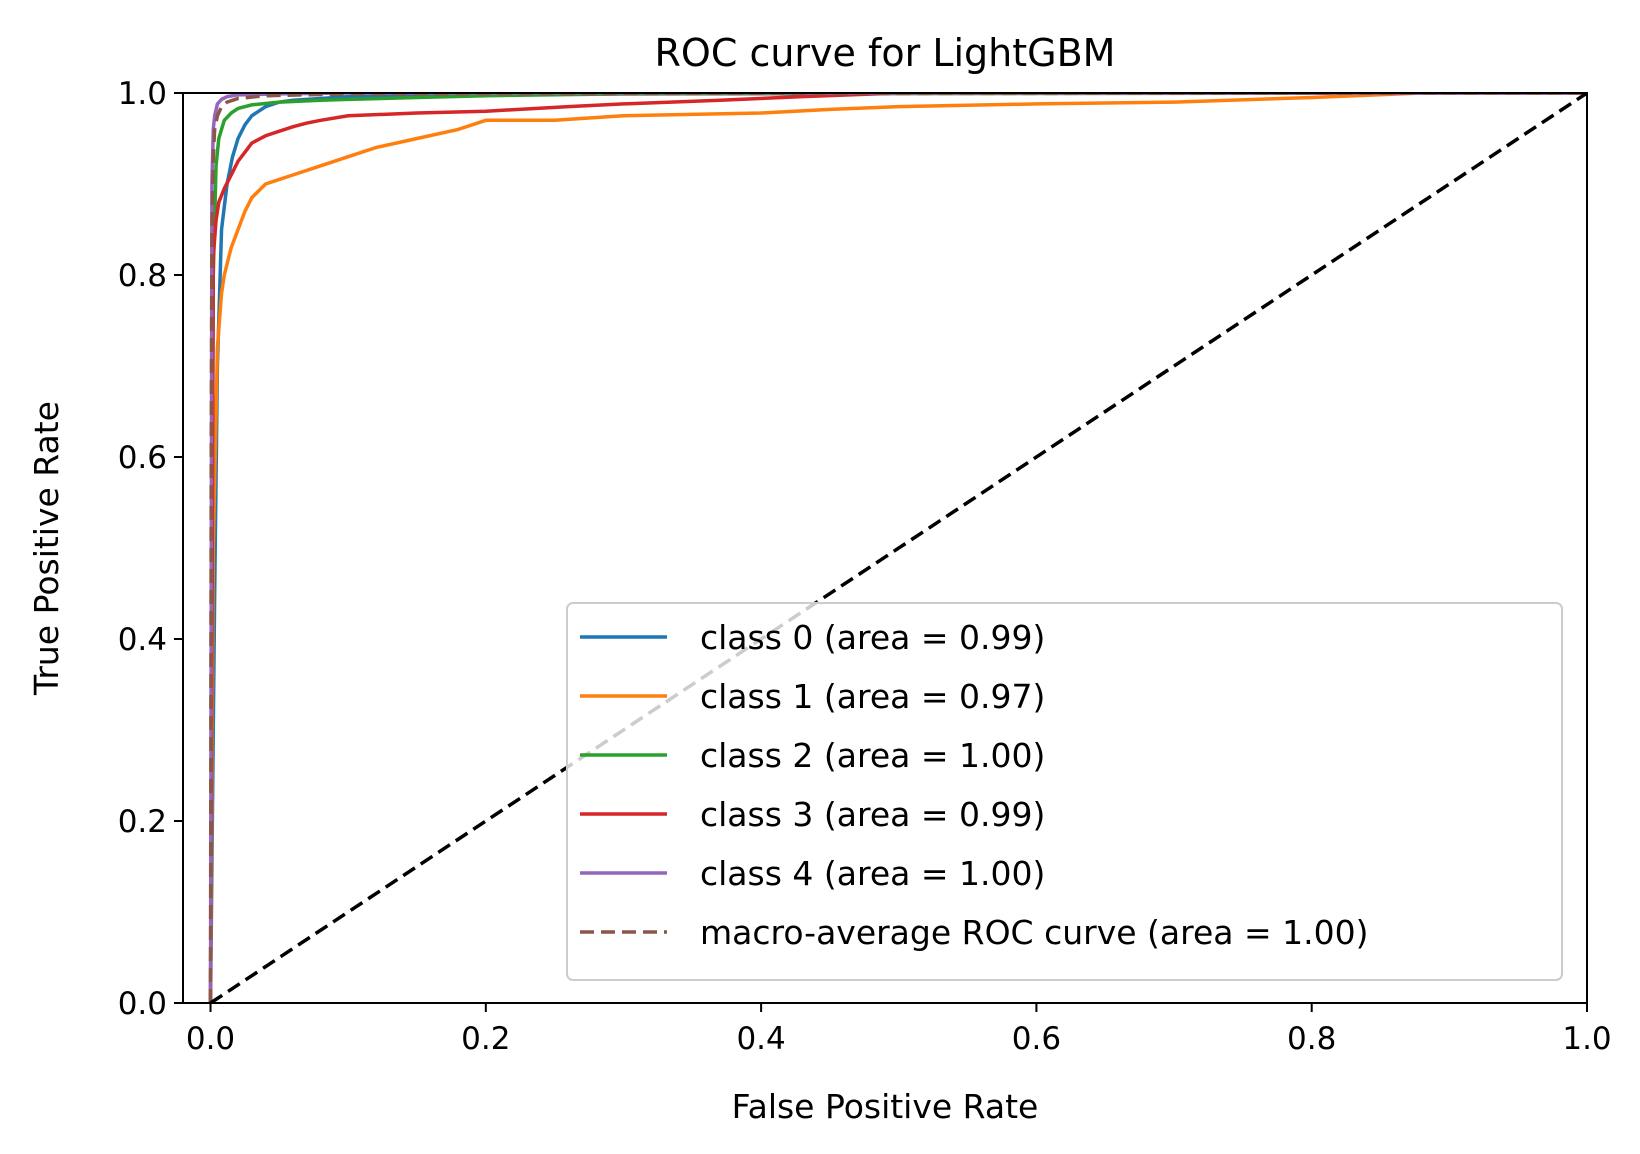 Image resolution: width=1640 pixels, height=1154 pixels. Describe the element at coordinates (760, 1039) in the screenshot. I see `x-tick-label: 0.4` at that location.